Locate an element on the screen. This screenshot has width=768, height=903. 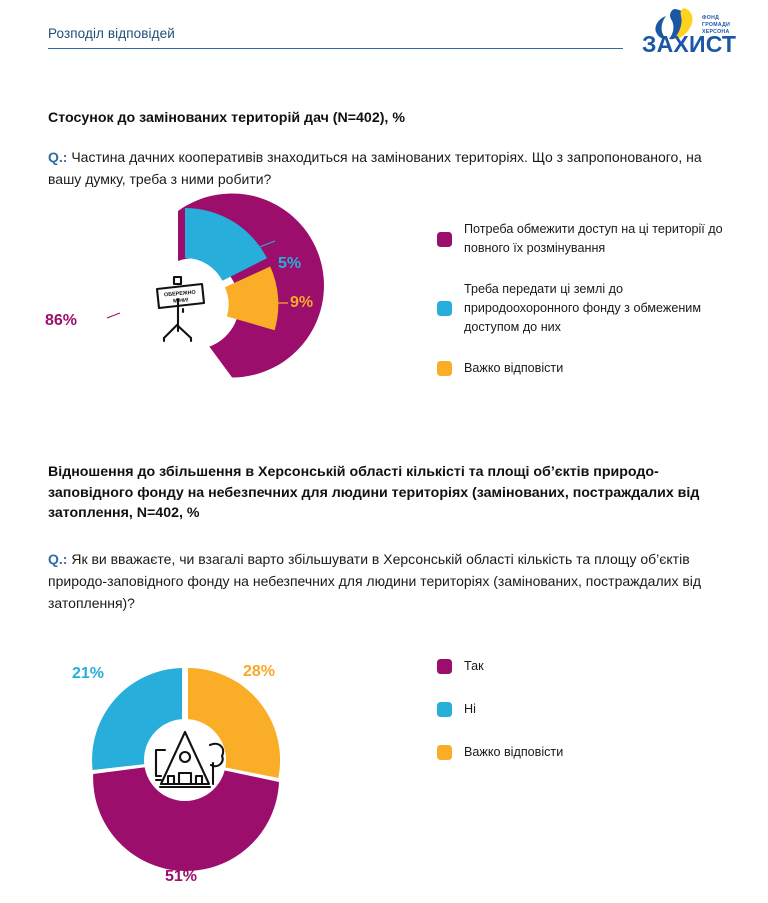
svg-text: ХЕРСОНА is located at coordinates (716, 32).